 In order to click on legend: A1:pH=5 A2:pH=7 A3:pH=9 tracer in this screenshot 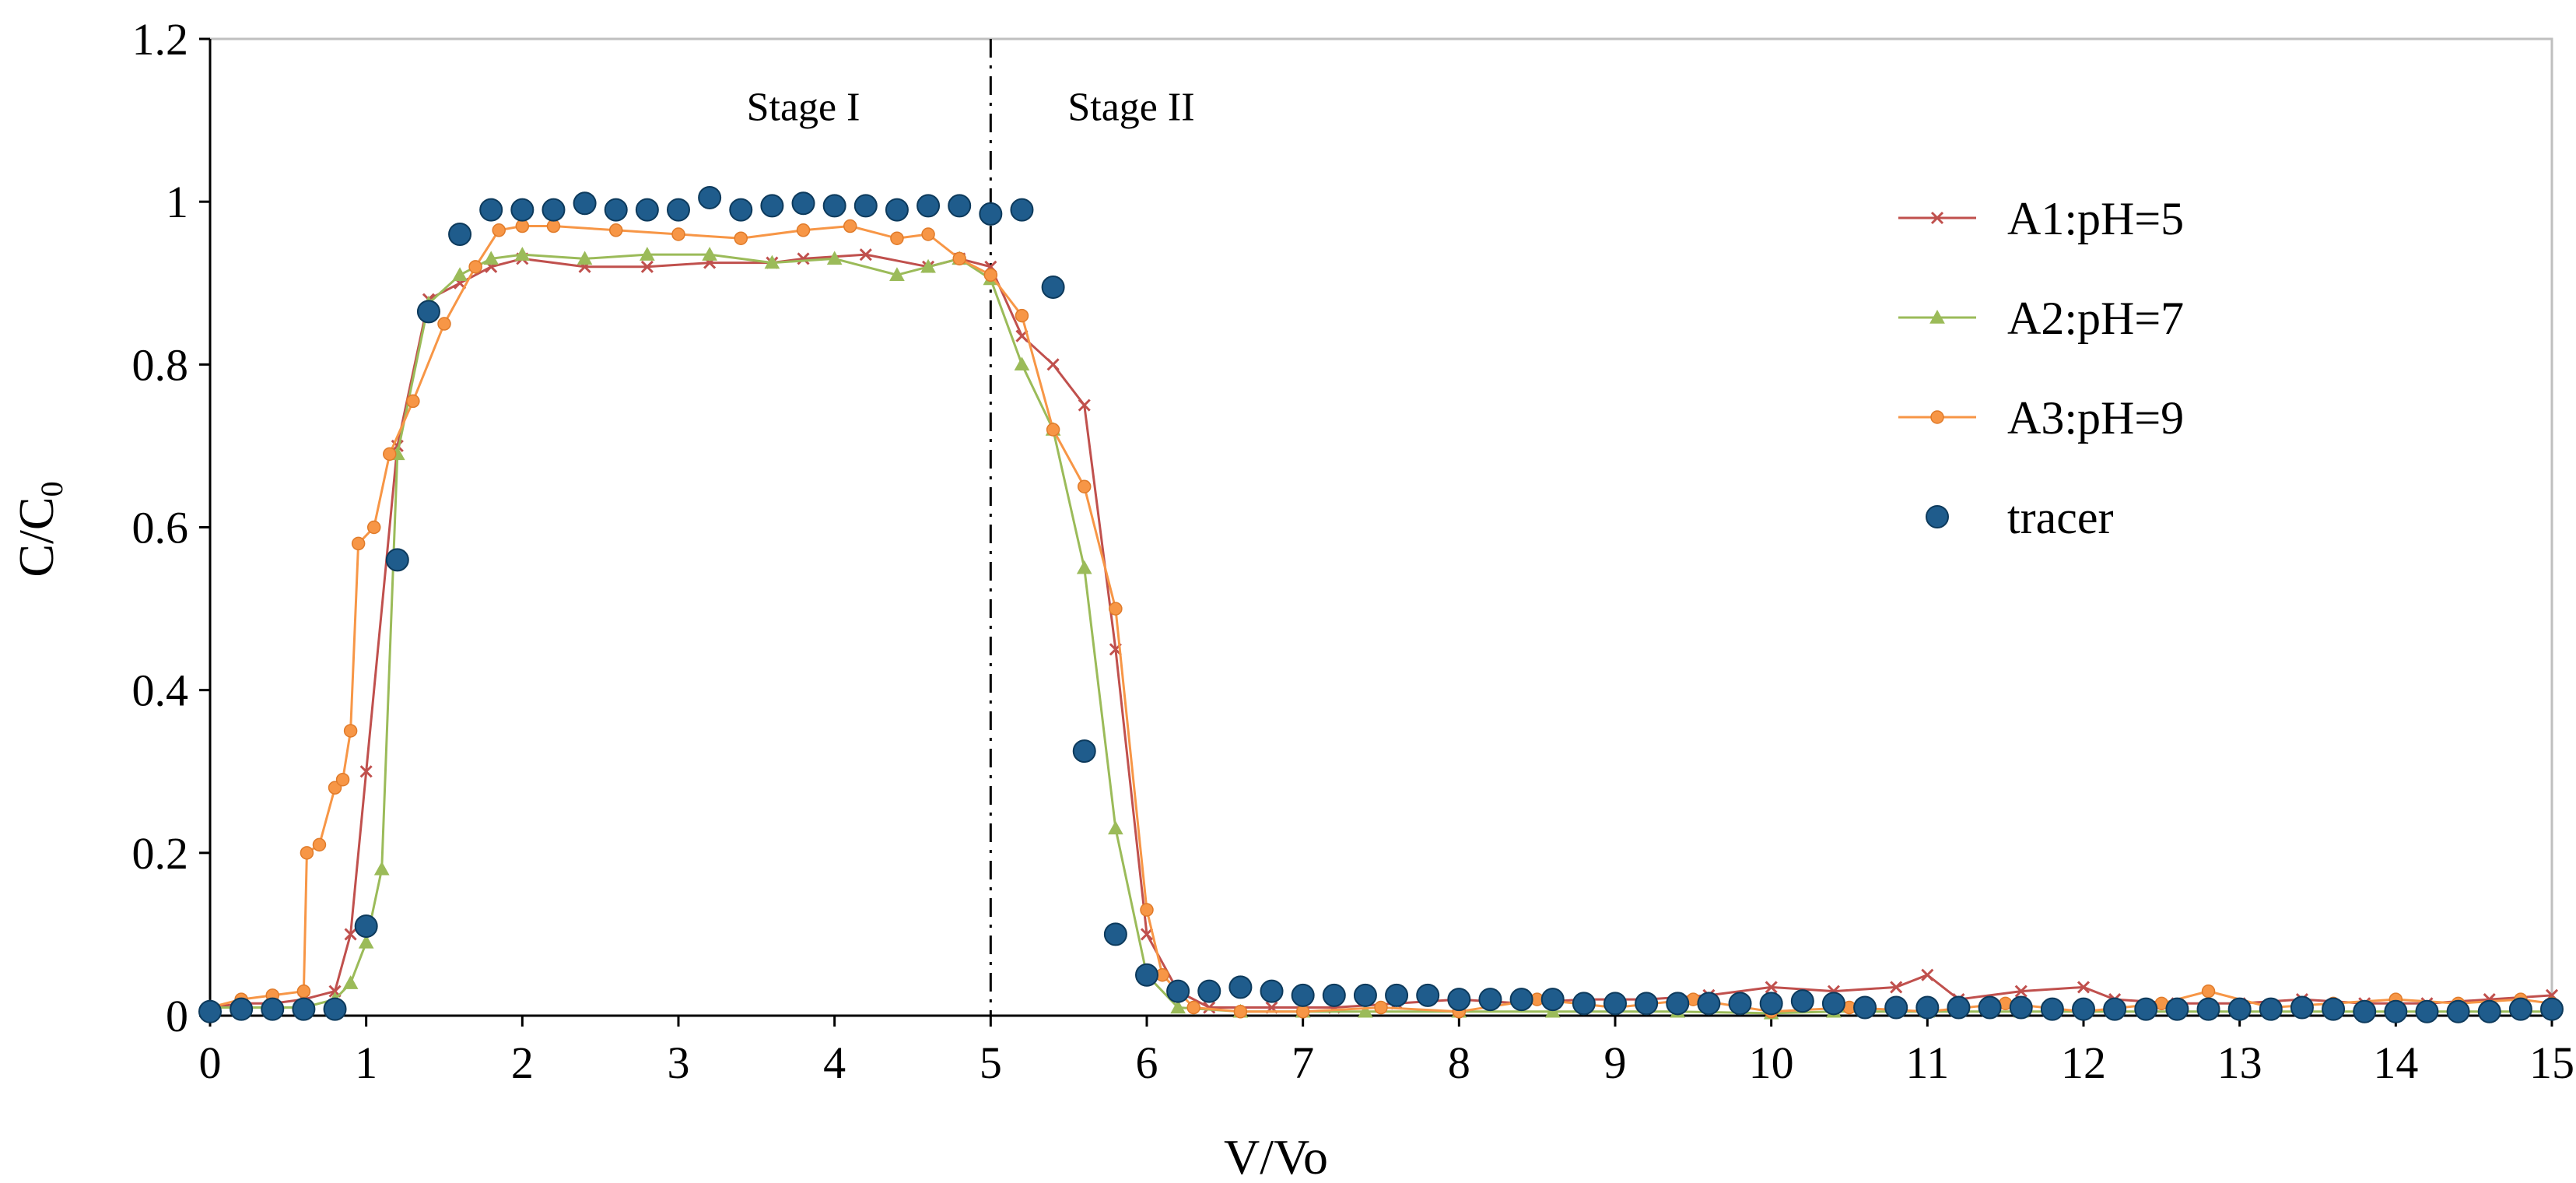, I will do `click(2041, 368)`.